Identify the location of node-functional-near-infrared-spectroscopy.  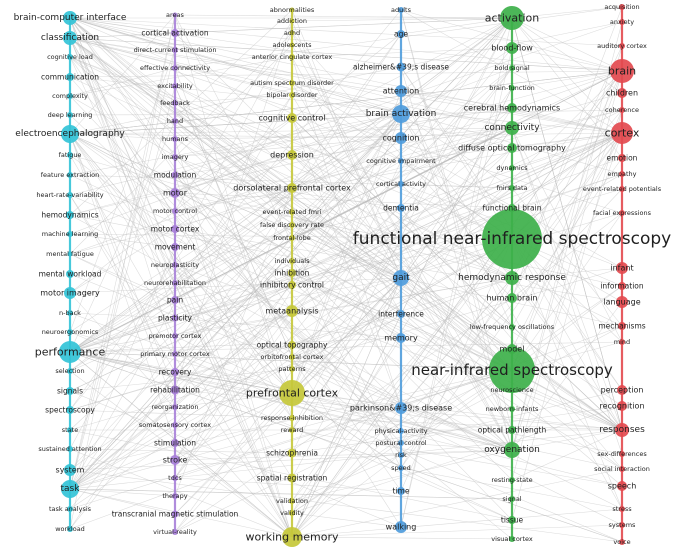
(512, 239).